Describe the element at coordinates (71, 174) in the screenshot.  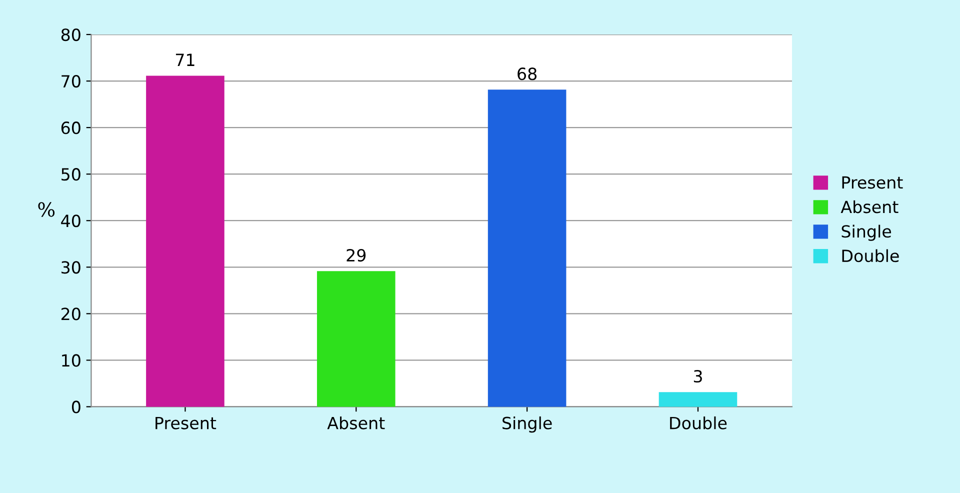
I see `y-tick-label: 50` at that location.